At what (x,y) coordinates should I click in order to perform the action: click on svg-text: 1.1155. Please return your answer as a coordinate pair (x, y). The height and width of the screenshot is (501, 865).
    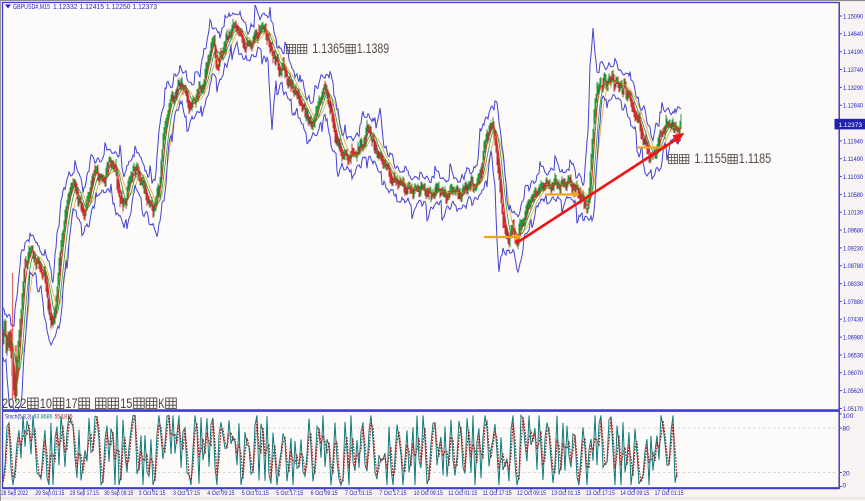
    Looking at the image, I should click on (710, 158).